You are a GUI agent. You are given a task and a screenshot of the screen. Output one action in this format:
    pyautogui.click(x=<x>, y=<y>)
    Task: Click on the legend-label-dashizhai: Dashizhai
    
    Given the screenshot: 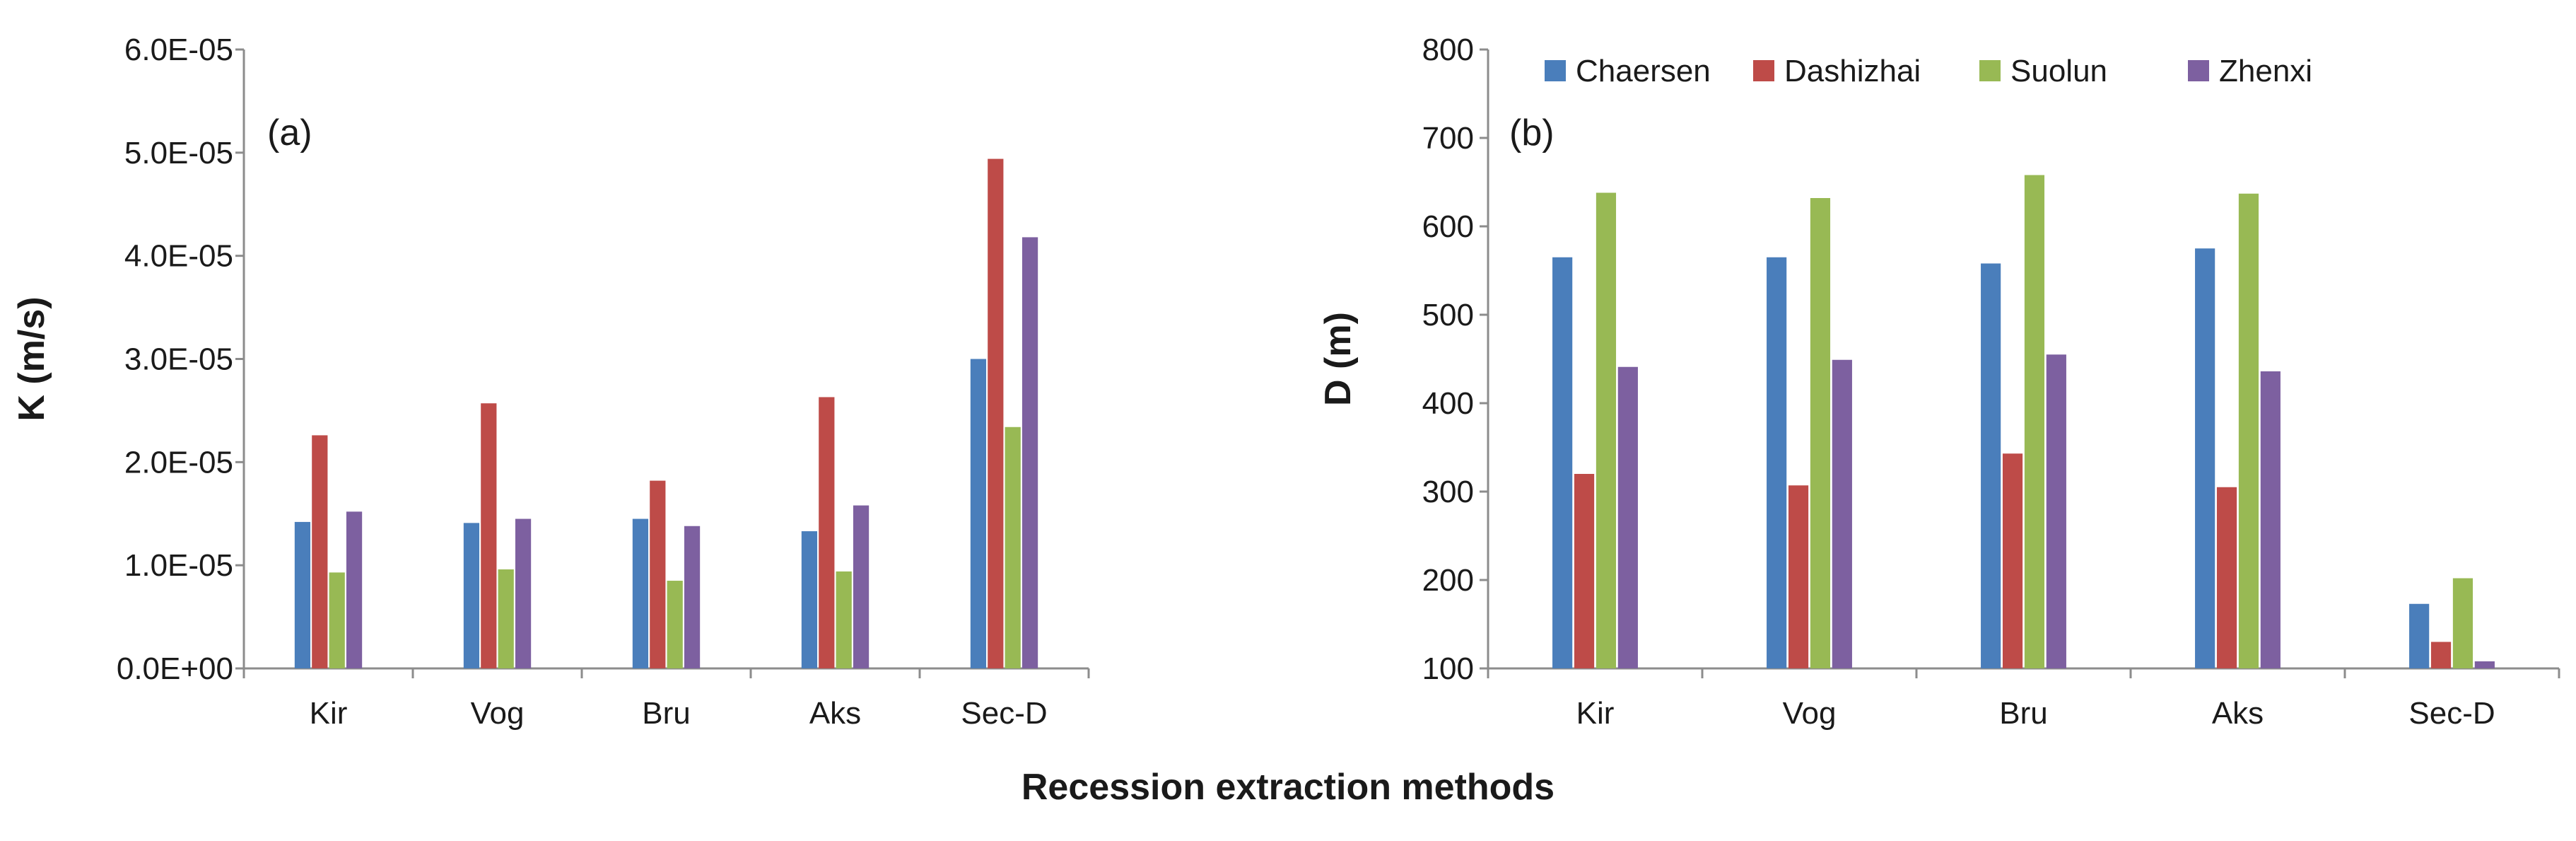 What is the action you would take?
    pyautogui.click(x=1852, y=71)
    